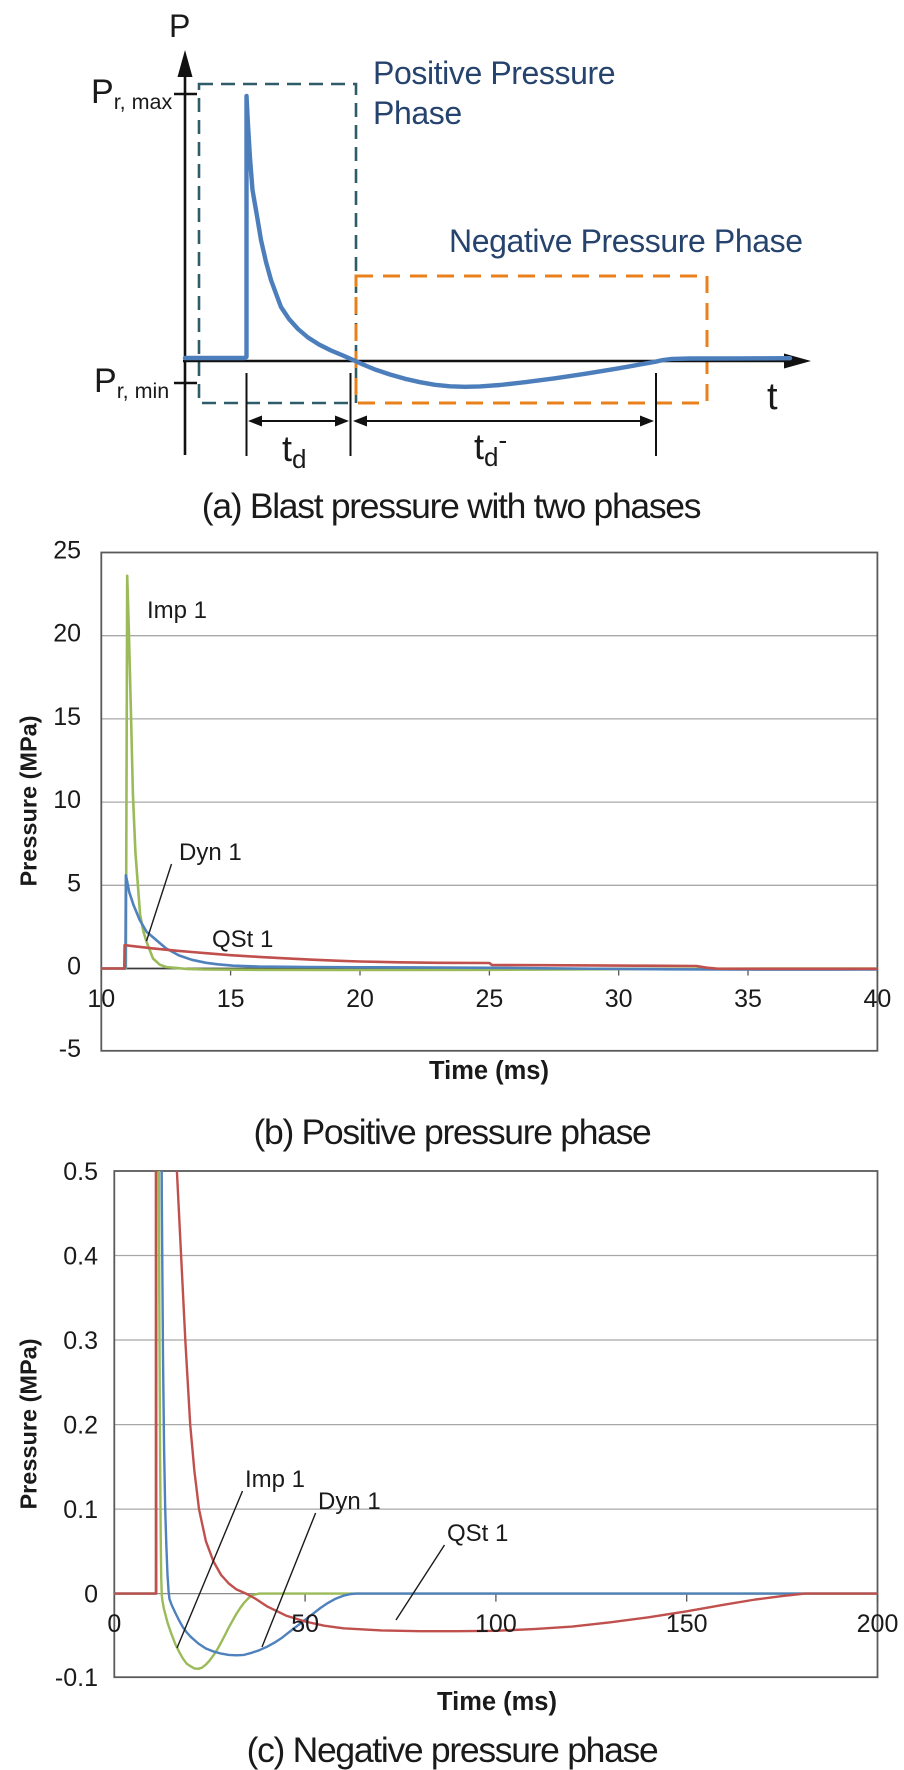 The image size is (904, 1770). What do you see at coordinates (80, 1426) in the screenshot?
I see `svg-text: 0.2` at bounding box center [80, 1426].